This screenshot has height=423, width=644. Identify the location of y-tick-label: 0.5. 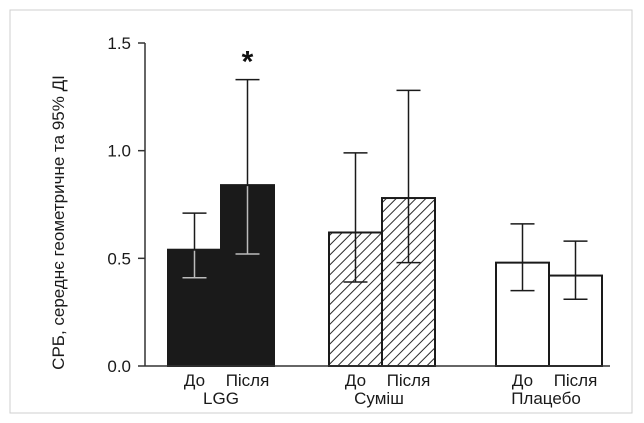
(119, 258).